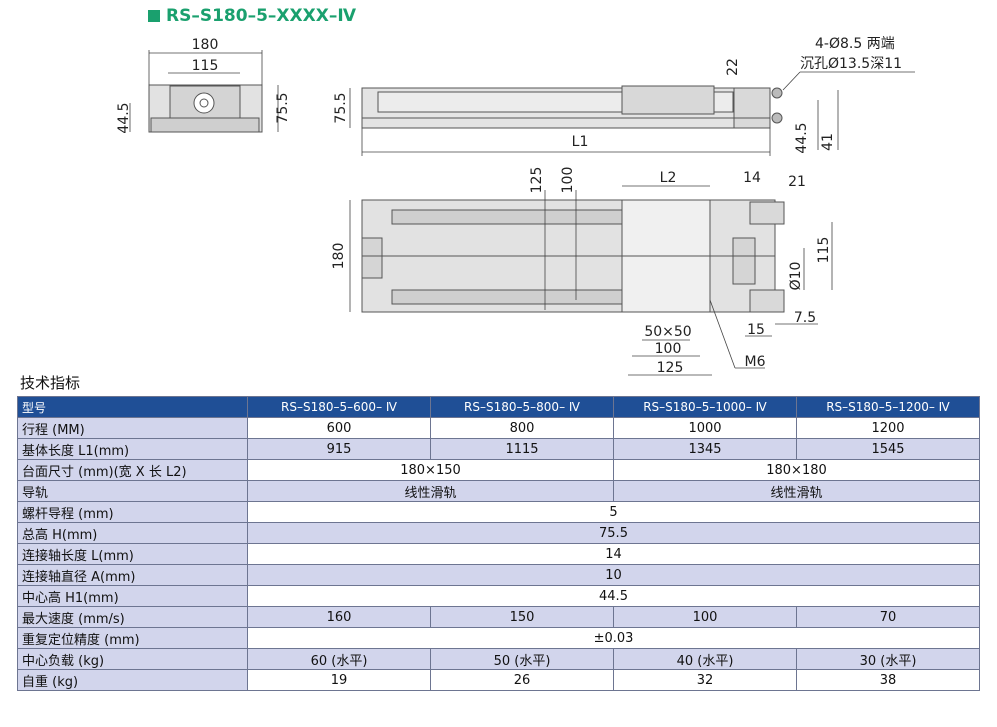 The image size is (997, 727). Describe the element at coordinates (430, 470) in the screenshot. I see `cell: 180×150` at that location.